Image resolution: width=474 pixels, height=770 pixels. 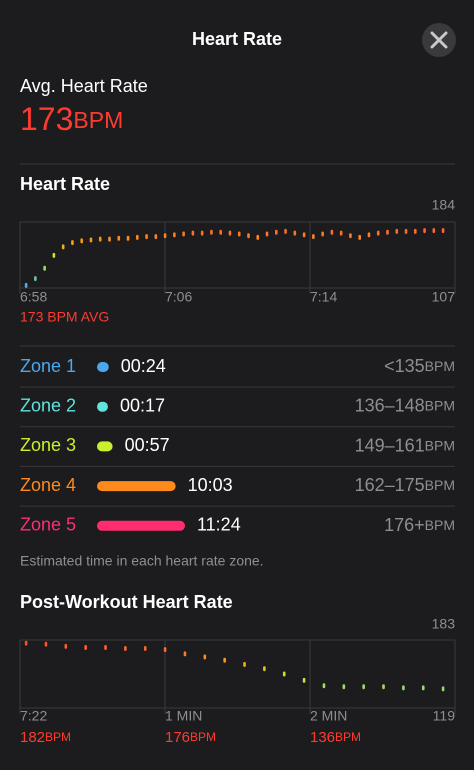 I want to click on zone-name: Zone 2, so click(x=48, y=405).